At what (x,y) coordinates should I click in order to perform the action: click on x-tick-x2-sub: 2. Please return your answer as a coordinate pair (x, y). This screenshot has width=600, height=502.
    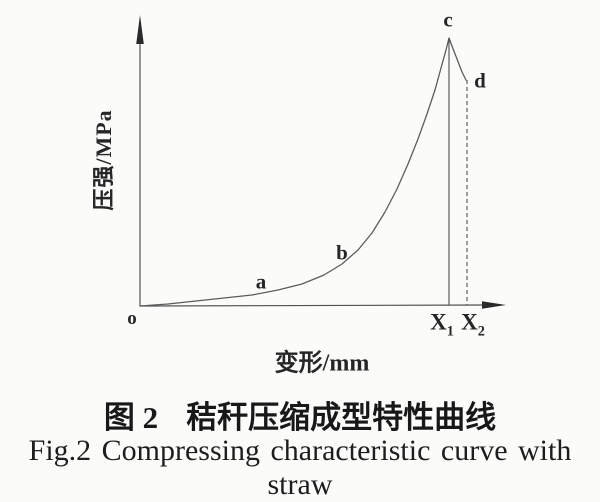
    Looking at the image, I should click on (481, 331).